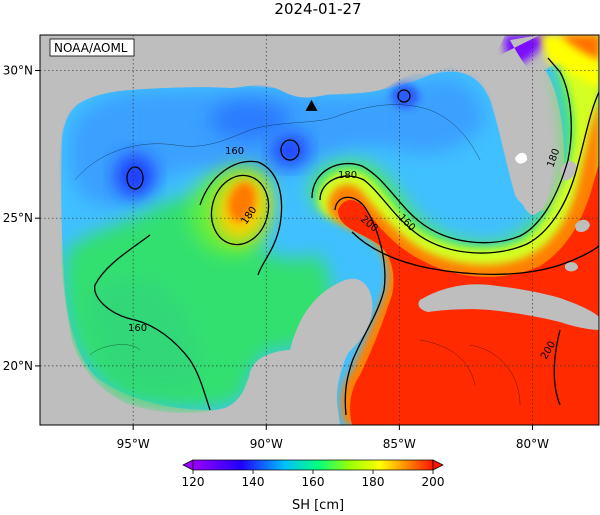 The height and width of the screenshot is (515, 600). I want to click on colorbar-low-arrow, so click(188, 465).